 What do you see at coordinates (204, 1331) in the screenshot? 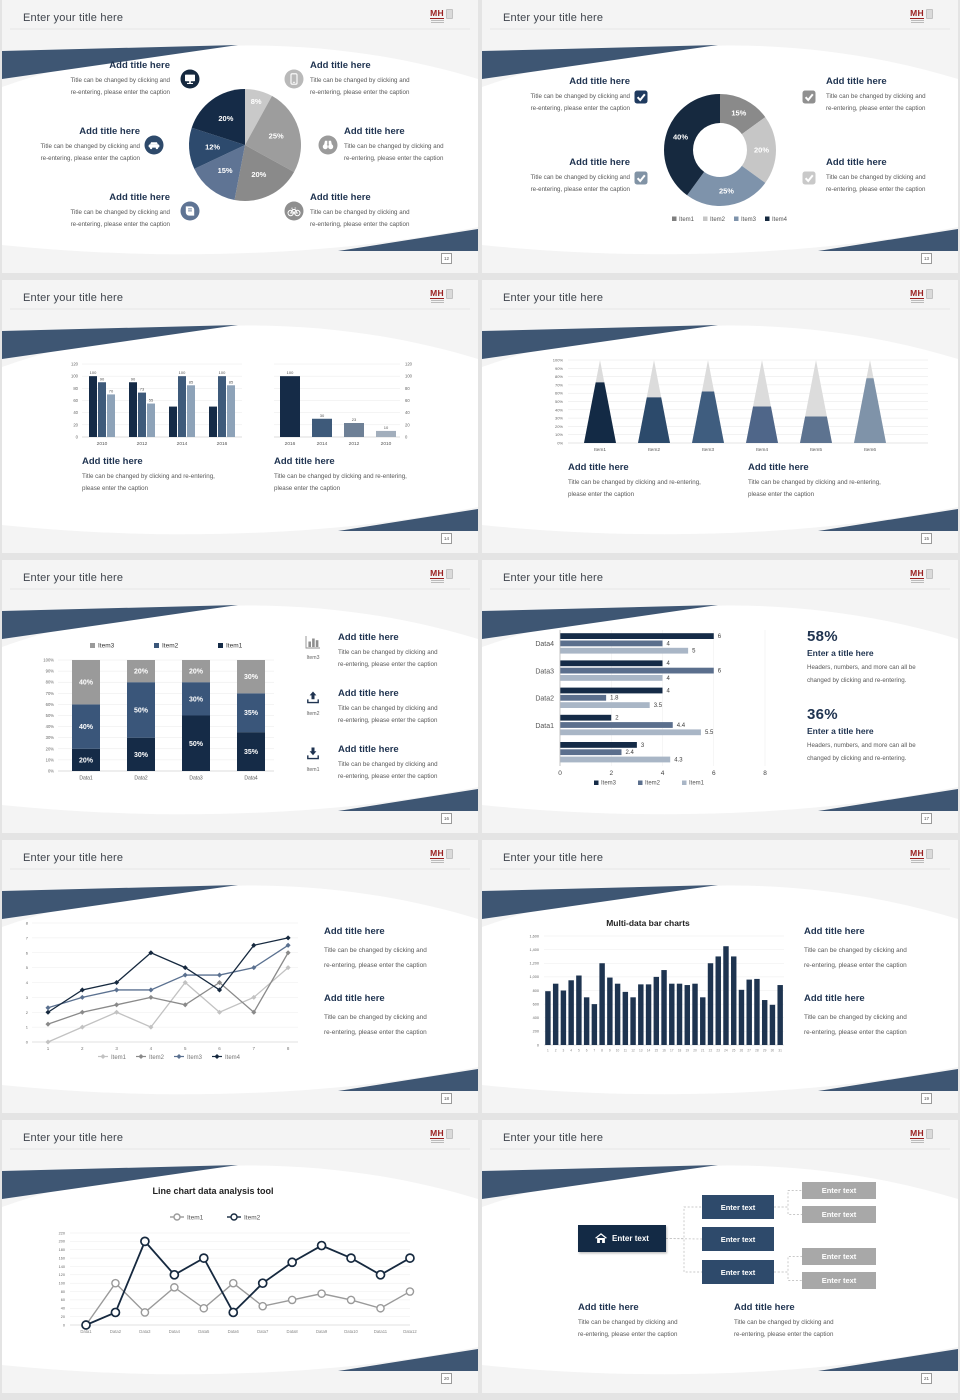
I see `chart-text: Data5` at bounding box center [204, 1331].